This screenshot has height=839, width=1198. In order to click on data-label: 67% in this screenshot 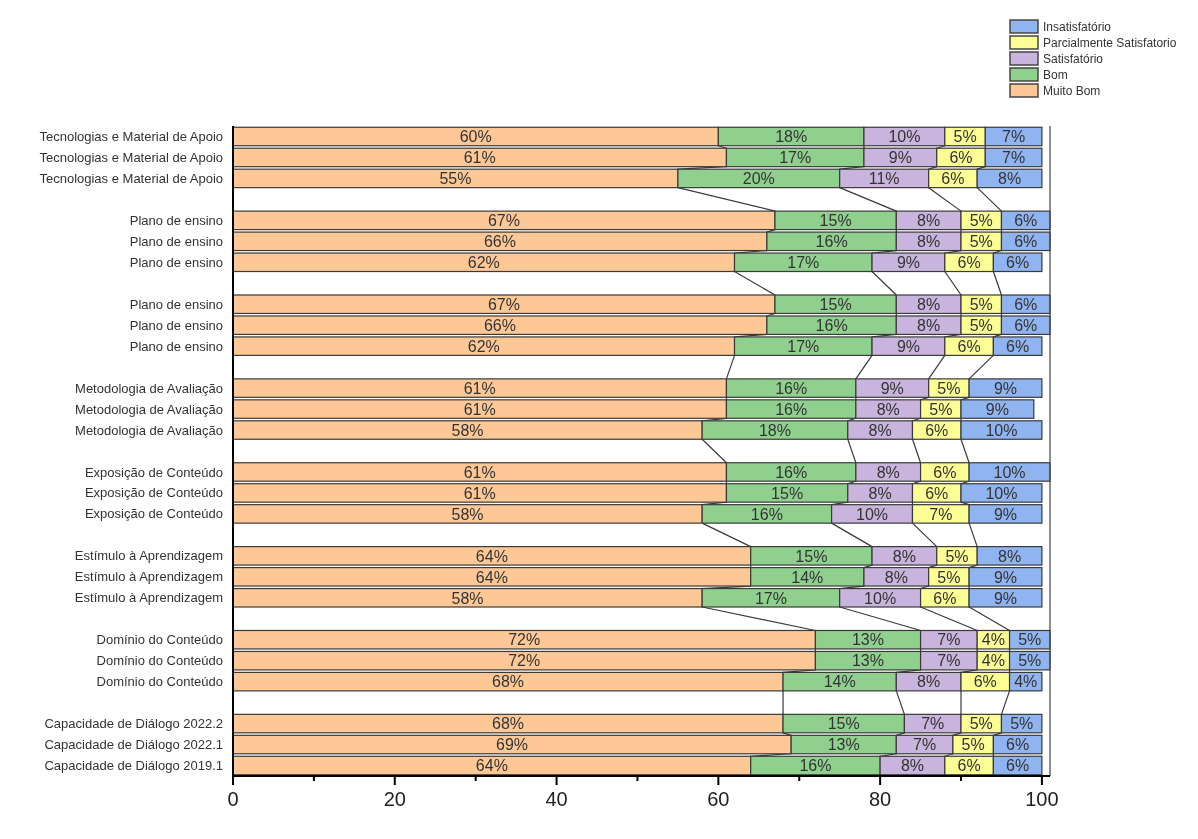, I will do `click(503, 304)`.